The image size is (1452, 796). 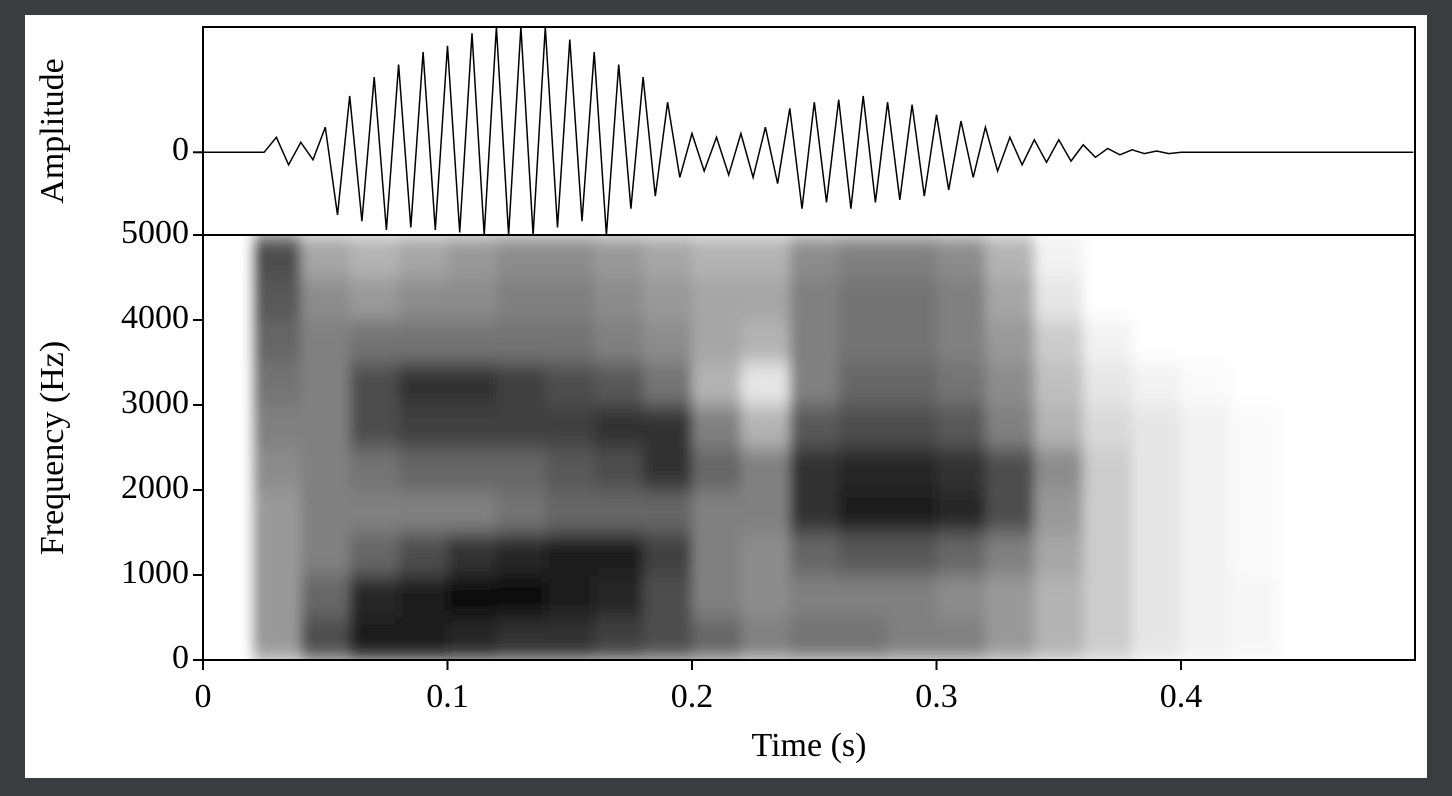 I want to click on x-tick-label: 0.3, so click(x=936, y=696).